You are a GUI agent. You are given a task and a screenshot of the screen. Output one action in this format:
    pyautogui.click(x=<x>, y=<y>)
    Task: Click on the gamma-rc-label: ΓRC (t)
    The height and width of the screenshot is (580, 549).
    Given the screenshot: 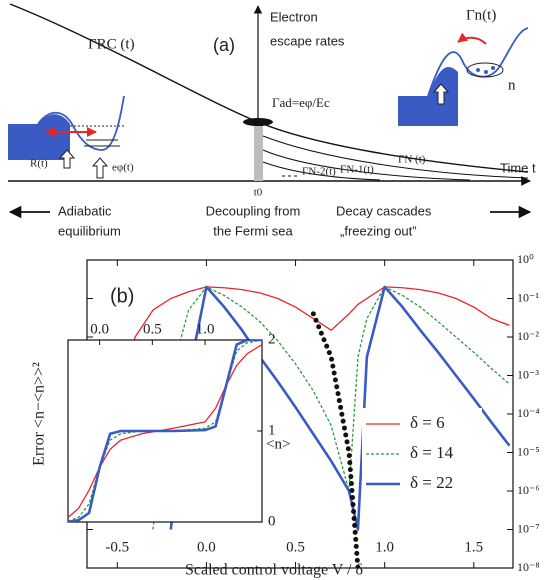 What is the action you would take?
    pyautogui.click(x=111, y=44)
    